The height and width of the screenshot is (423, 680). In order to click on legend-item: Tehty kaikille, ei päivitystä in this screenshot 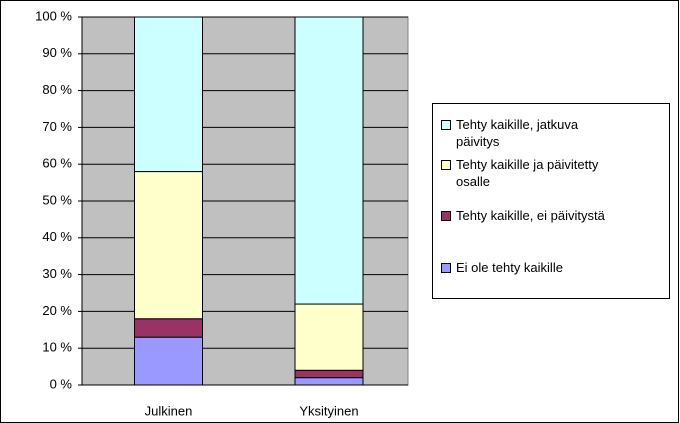, I will do `click(552, 215)`.